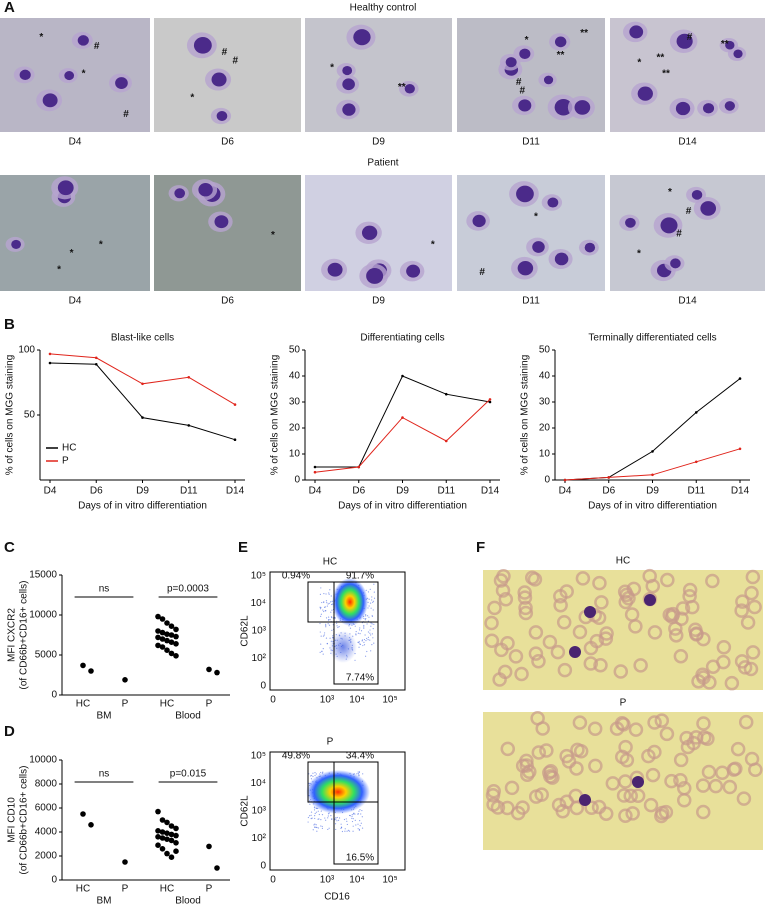 This screenshot has width=765, height=904. What do you see at coordinates (545, 402) in the screenshot?
I see `y-tick-label: 30` at bounding box center [545, 402].